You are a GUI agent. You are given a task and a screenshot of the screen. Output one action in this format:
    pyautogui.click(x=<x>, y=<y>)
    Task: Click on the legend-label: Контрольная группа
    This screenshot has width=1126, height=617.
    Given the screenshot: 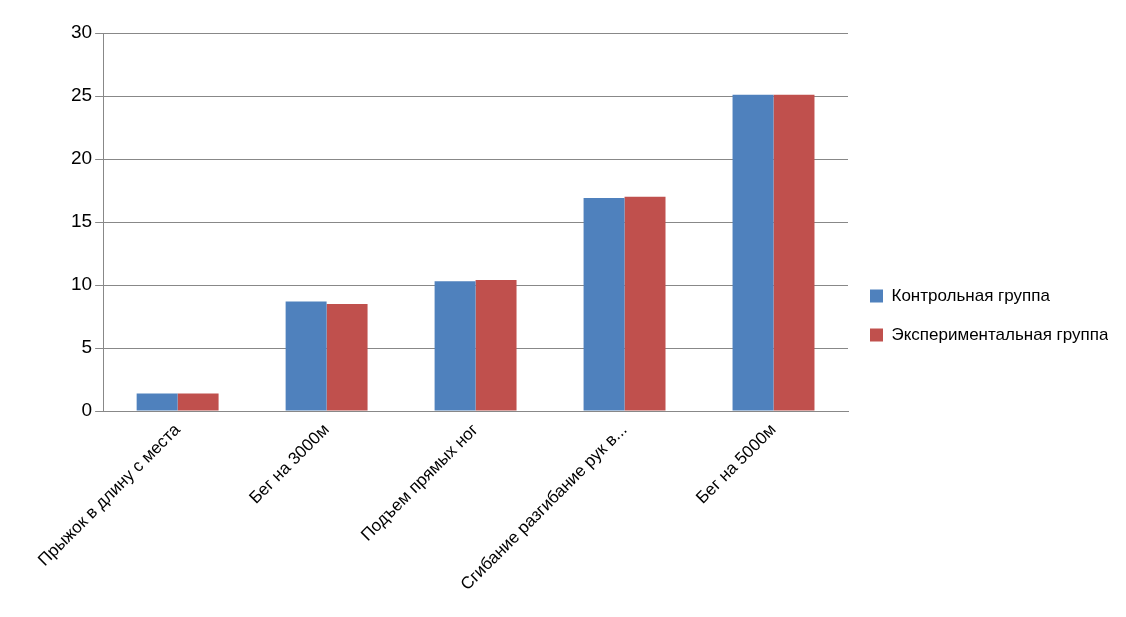 What is the action you would take?
    pyautogui.click(x=971, y=295)
    